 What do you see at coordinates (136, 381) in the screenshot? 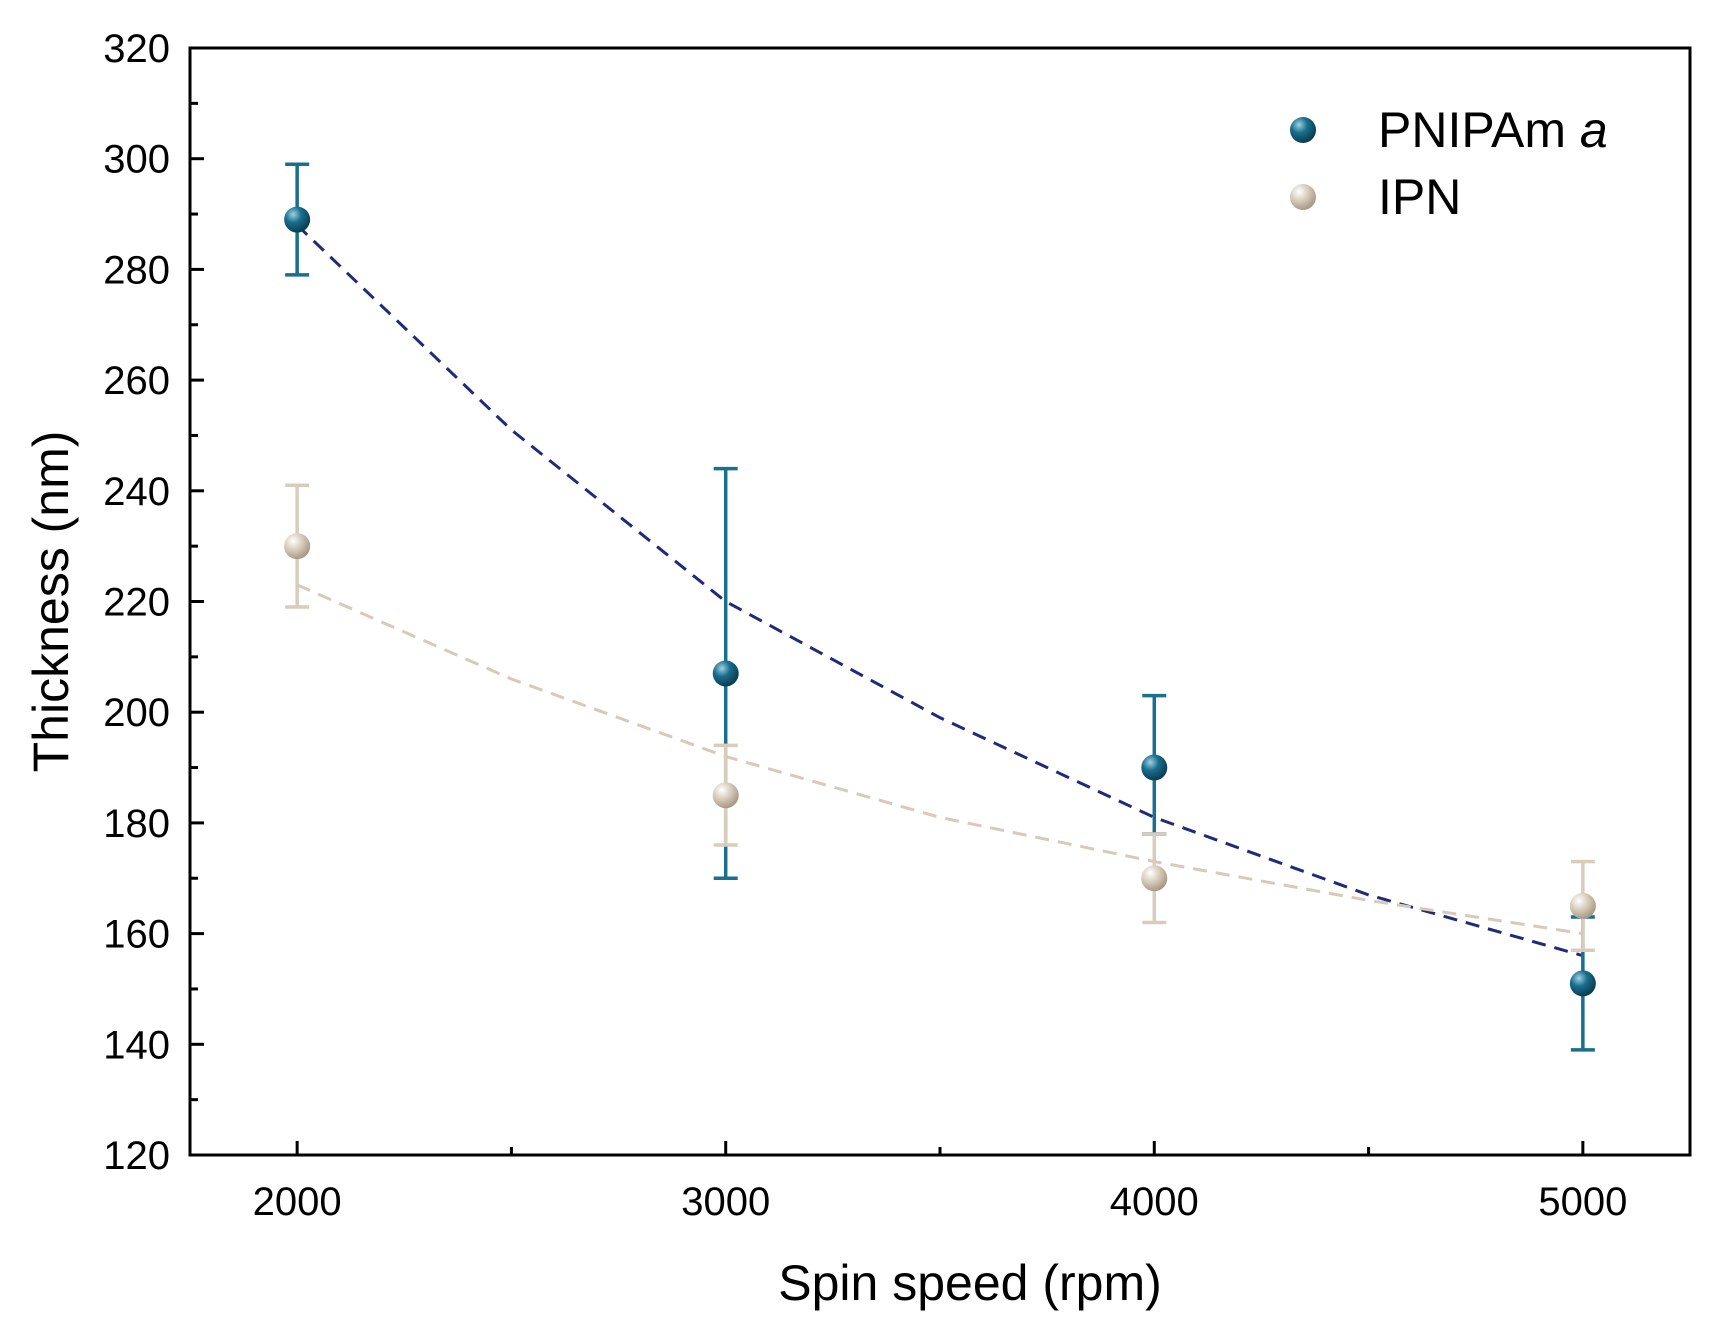
I see `y-tick-label: 260` at bounding box center [136, 381].